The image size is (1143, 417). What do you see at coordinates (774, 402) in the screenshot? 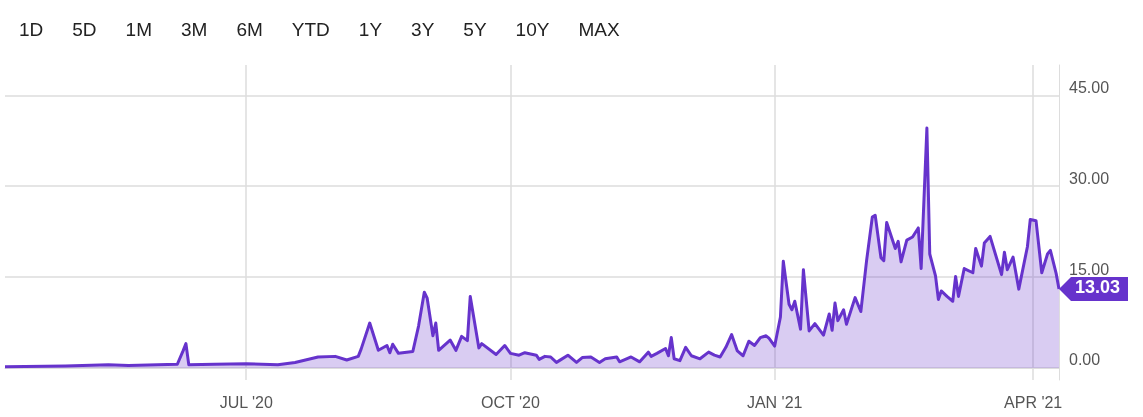
I see `x-tick-label: JAN '21` at bounding box center [774, 402].